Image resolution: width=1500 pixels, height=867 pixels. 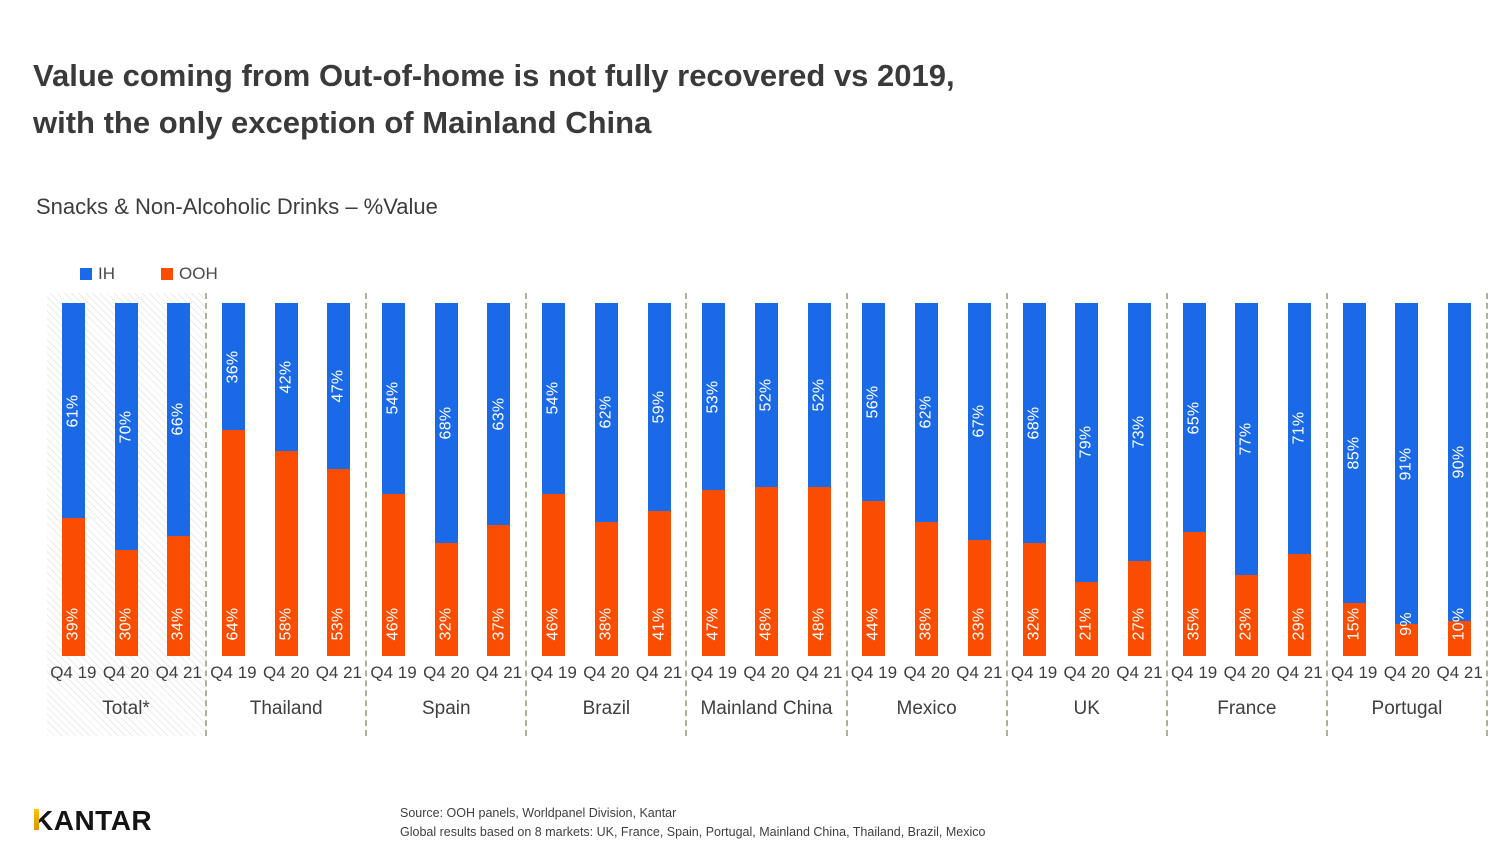 I want to click on ih-value-label: 59%, so click(x=659, y=407).